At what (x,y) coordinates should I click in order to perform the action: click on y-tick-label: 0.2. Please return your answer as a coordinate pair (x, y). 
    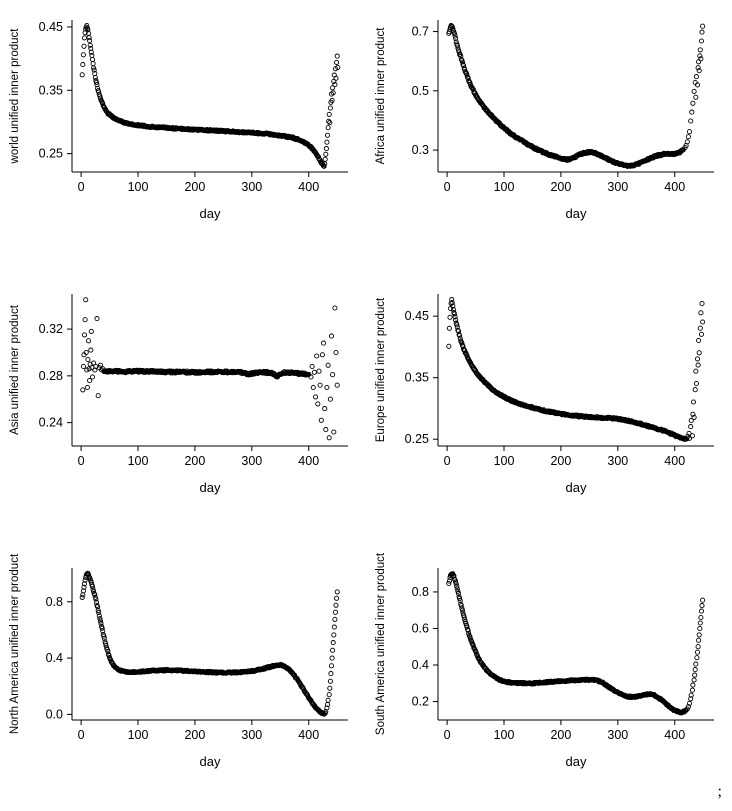
    Looking at the image, I should click on (420, 702).